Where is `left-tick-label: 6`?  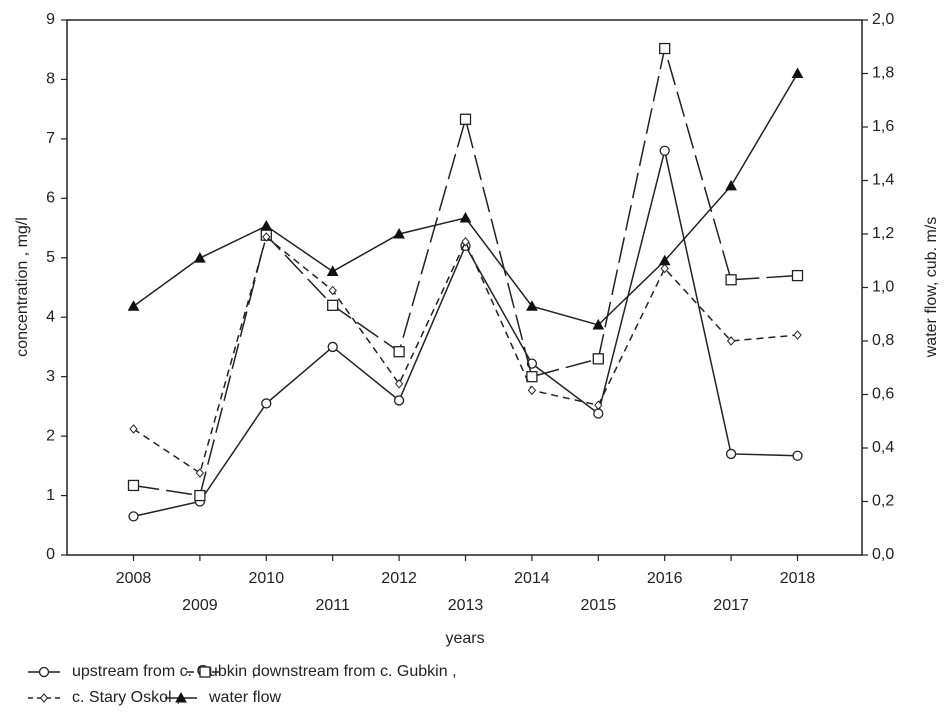
left-tick-label: 6 is located at coordinates (50, 198).